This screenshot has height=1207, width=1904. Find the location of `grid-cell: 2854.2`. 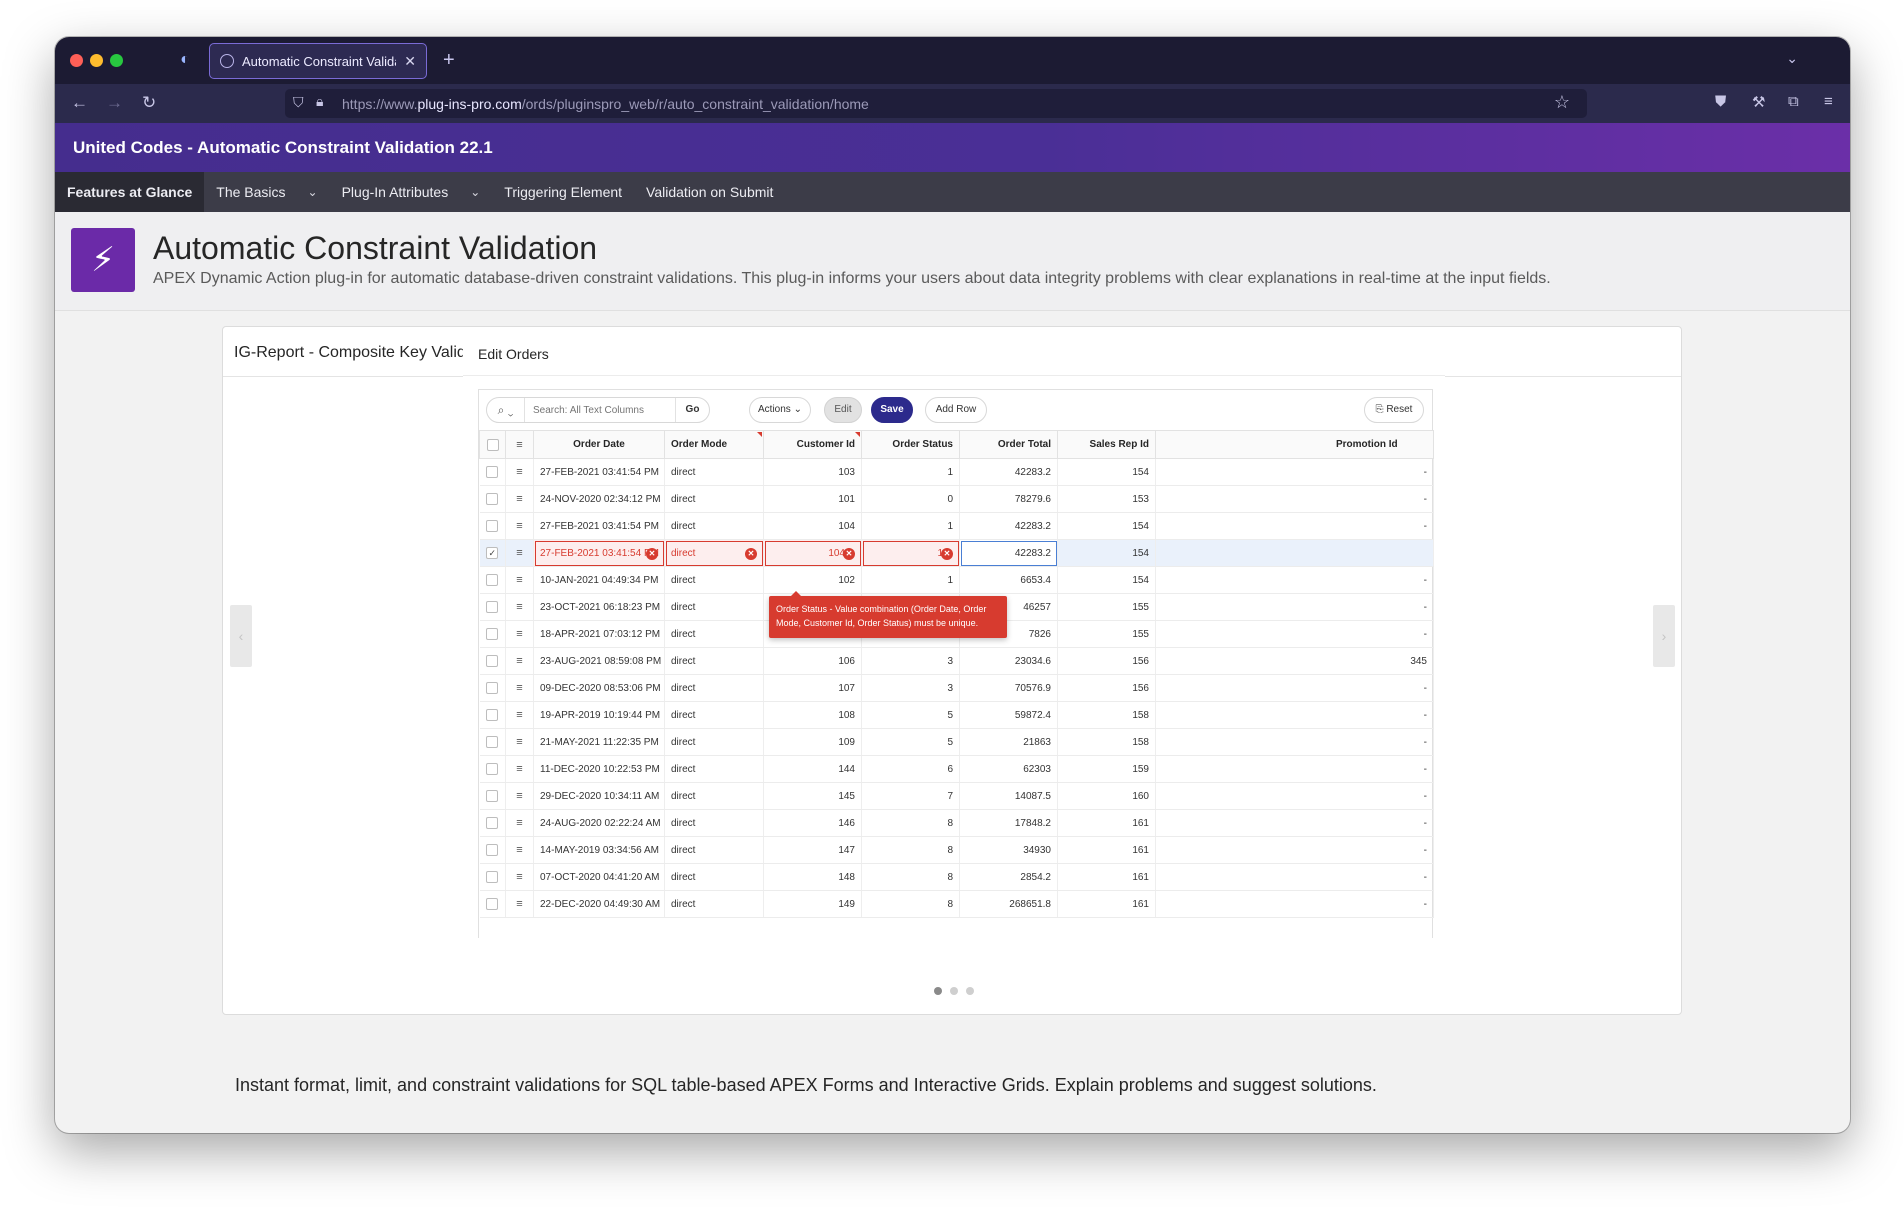

grid-cell: 2854.2 is located at coordinates (1008, 877).